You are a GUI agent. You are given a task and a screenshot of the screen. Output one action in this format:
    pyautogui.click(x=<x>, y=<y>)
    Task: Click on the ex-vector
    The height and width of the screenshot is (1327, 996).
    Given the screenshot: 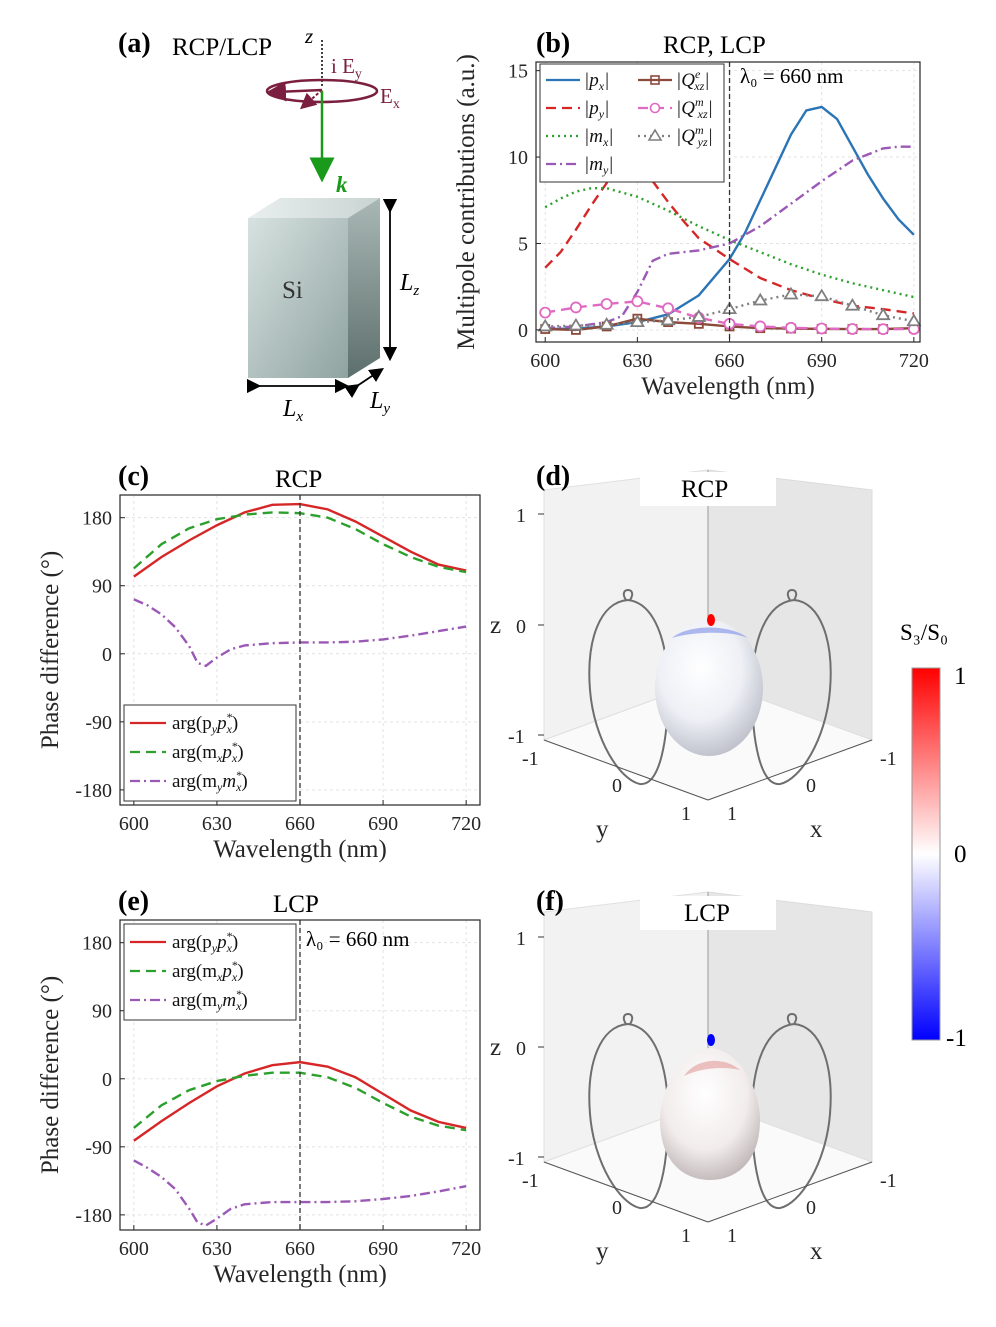 What is the action you would take?
    pyautogui.click(x=294, y=91)
    